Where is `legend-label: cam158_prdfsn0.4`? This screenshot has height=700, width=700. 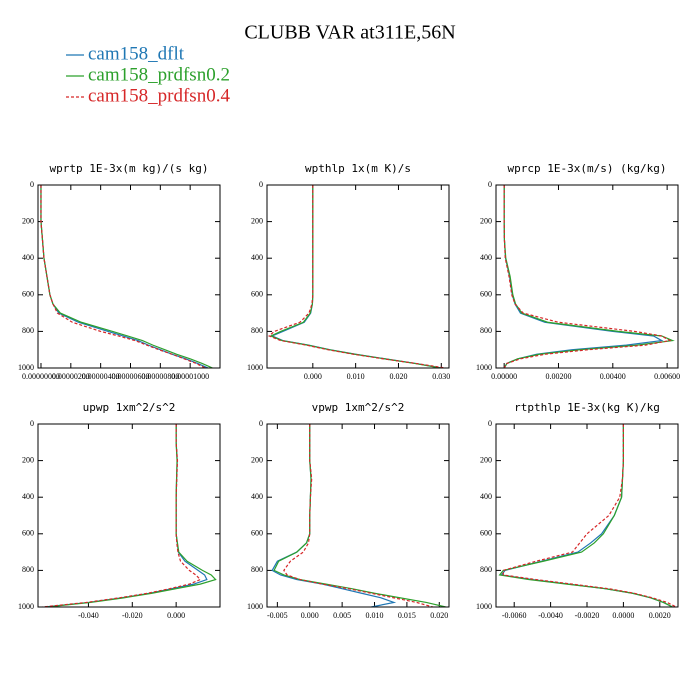 legend-label: cam158_prdfsn0.4 is located at coordinates (159, 95).